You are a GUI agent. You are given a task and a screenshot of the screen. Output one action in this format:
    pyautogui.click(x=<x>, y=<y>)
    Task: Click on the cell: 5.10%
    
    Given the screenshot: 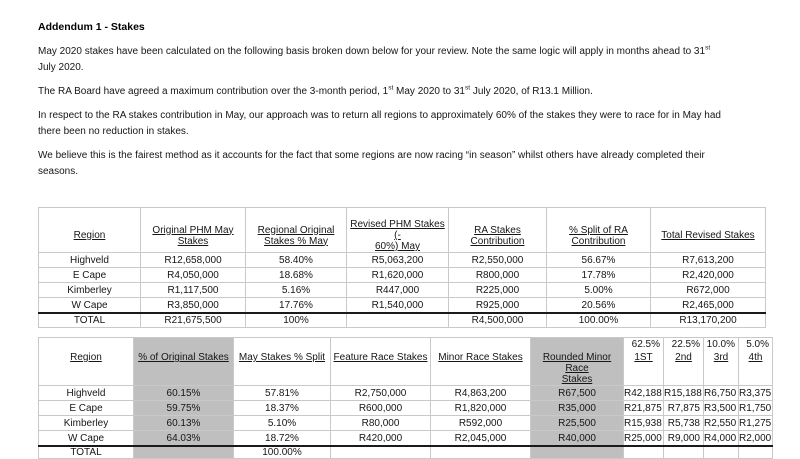 What is the action you would take?
    pyautogui.click(x=282, y=423)
    